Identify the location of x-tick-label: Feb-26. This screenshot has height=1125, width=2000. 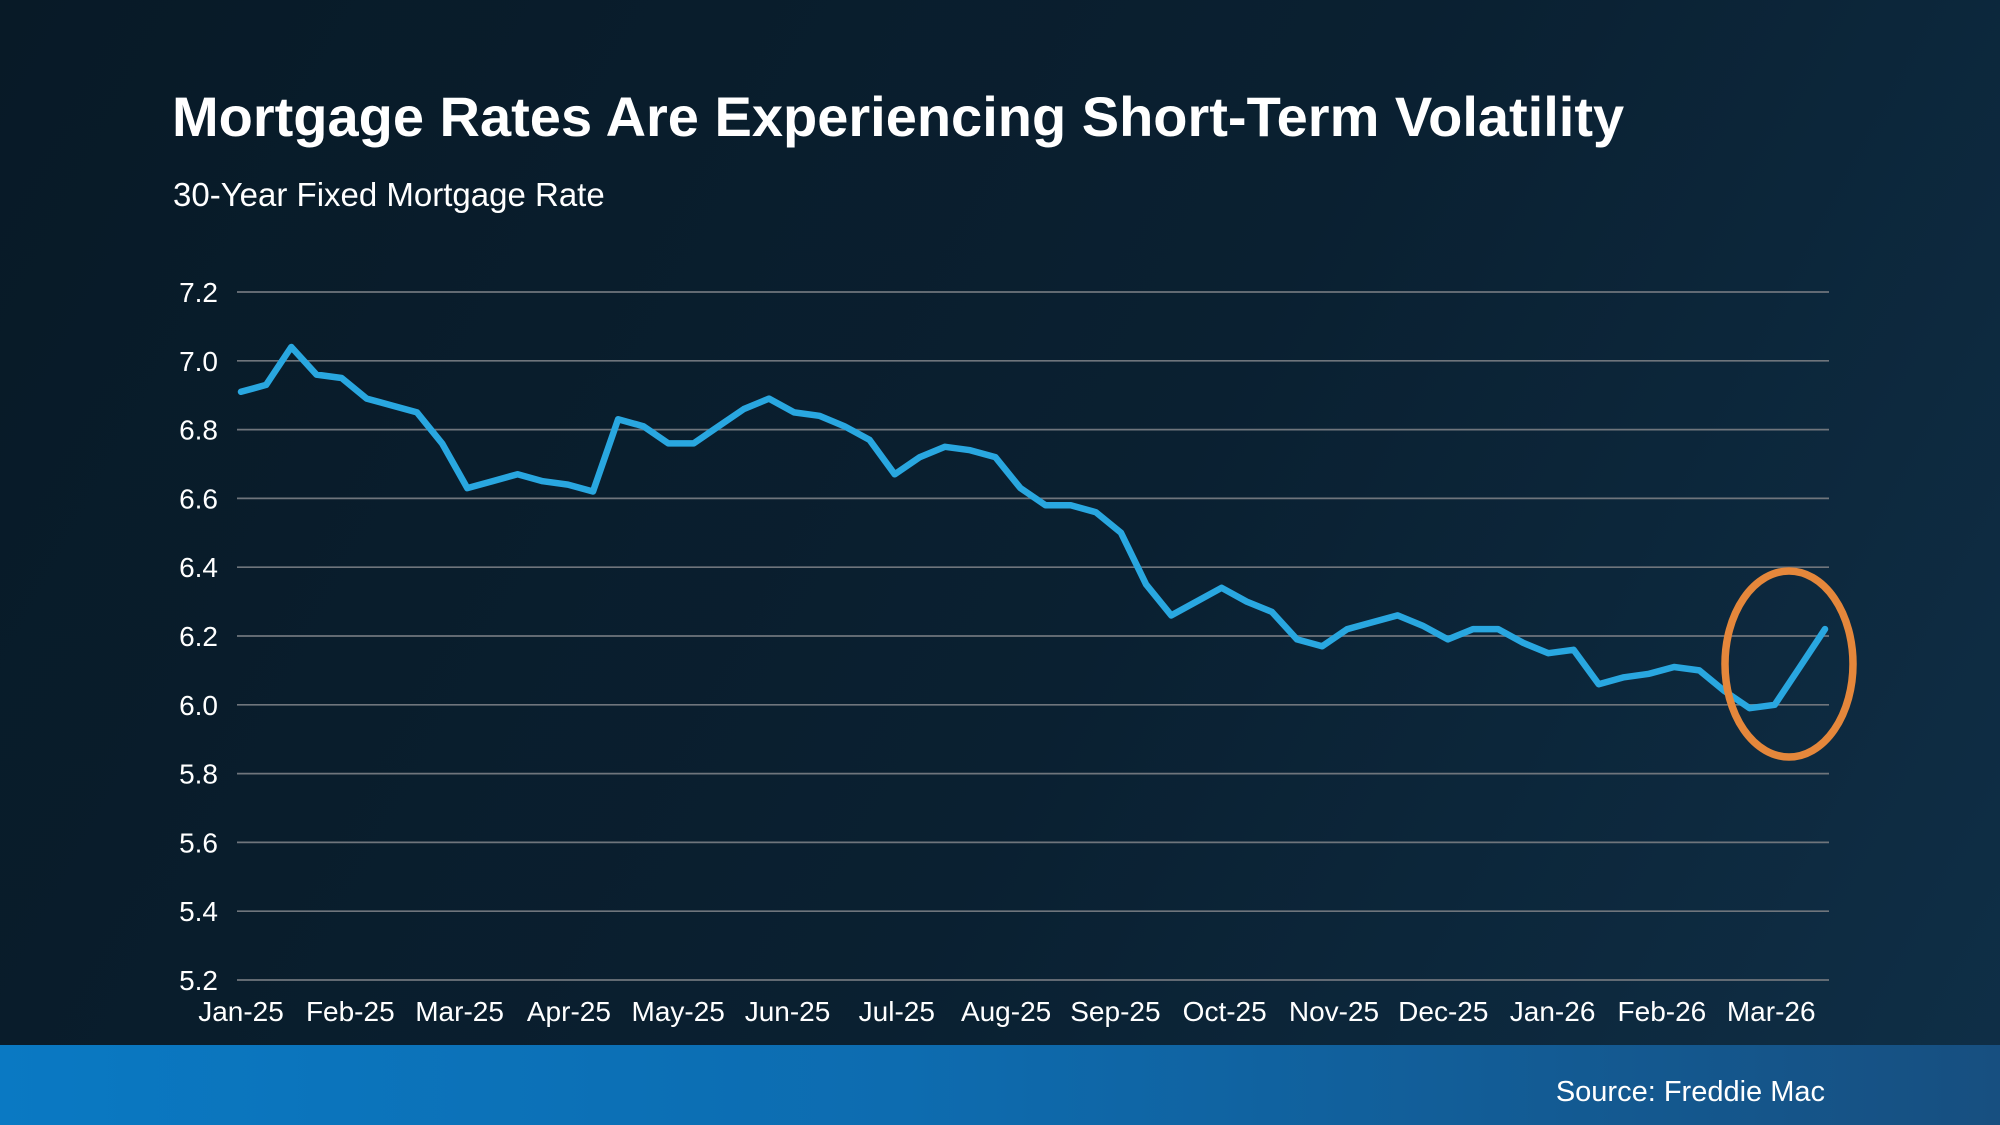
(1662, 1011).